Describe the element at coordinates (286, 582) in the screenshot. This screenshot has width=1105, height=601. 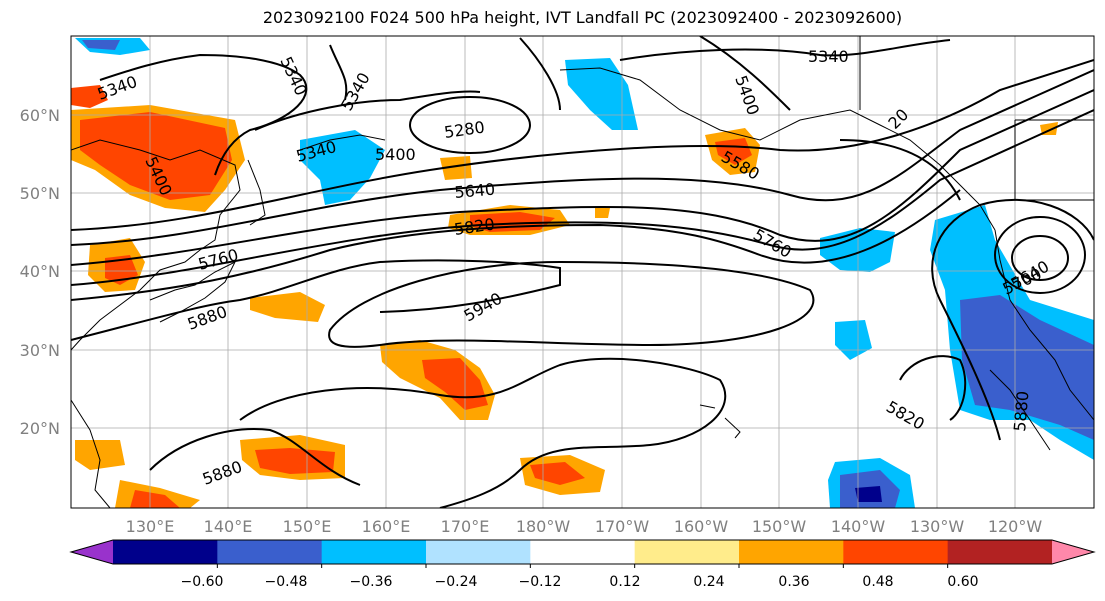
I see `colorbar-tick-label: −0.48` at that location.